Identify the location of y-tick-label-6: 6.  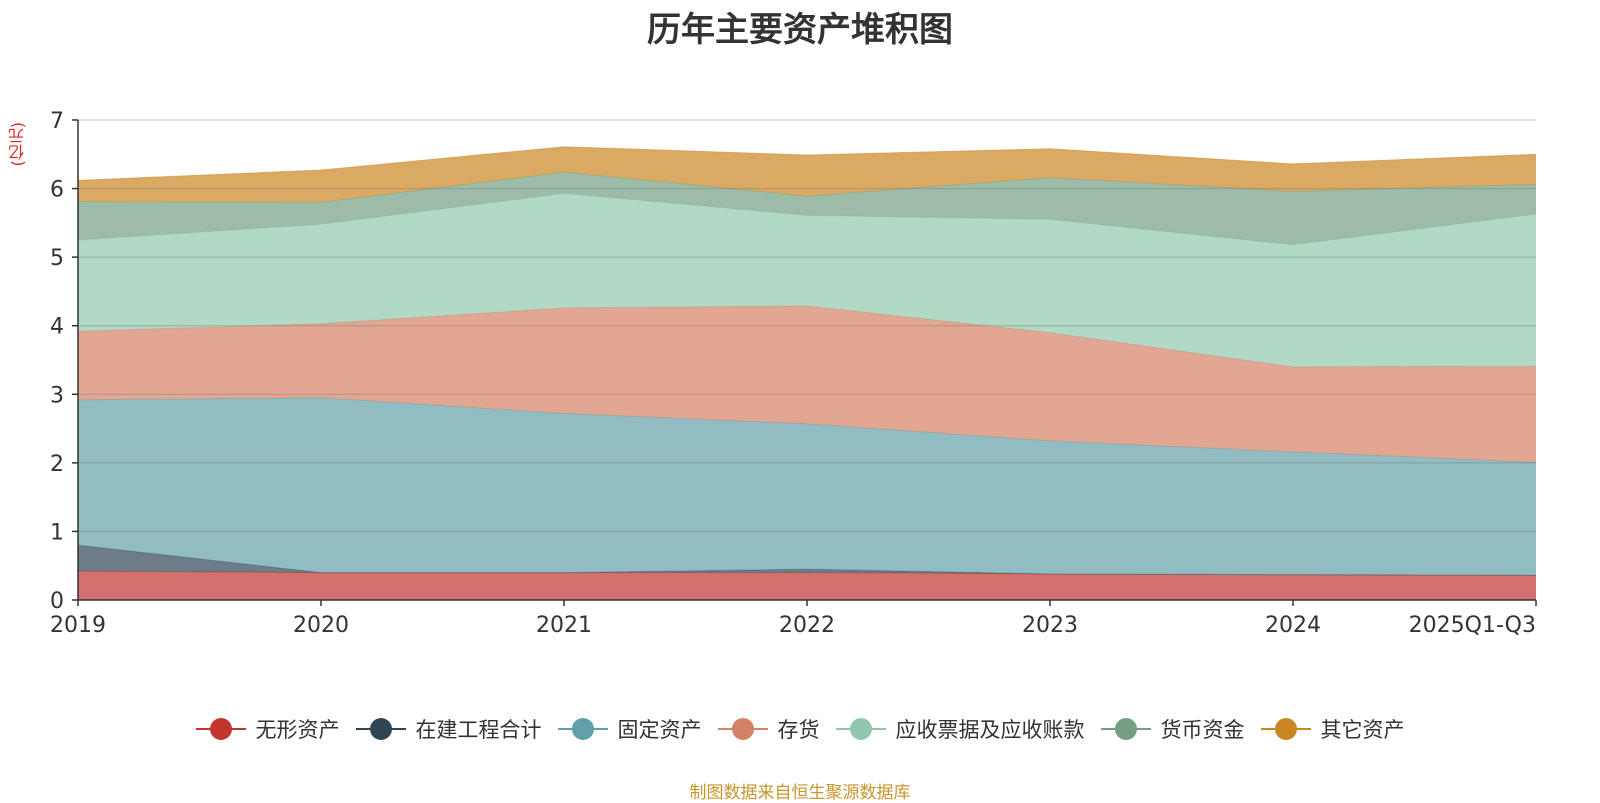
(57, 190).